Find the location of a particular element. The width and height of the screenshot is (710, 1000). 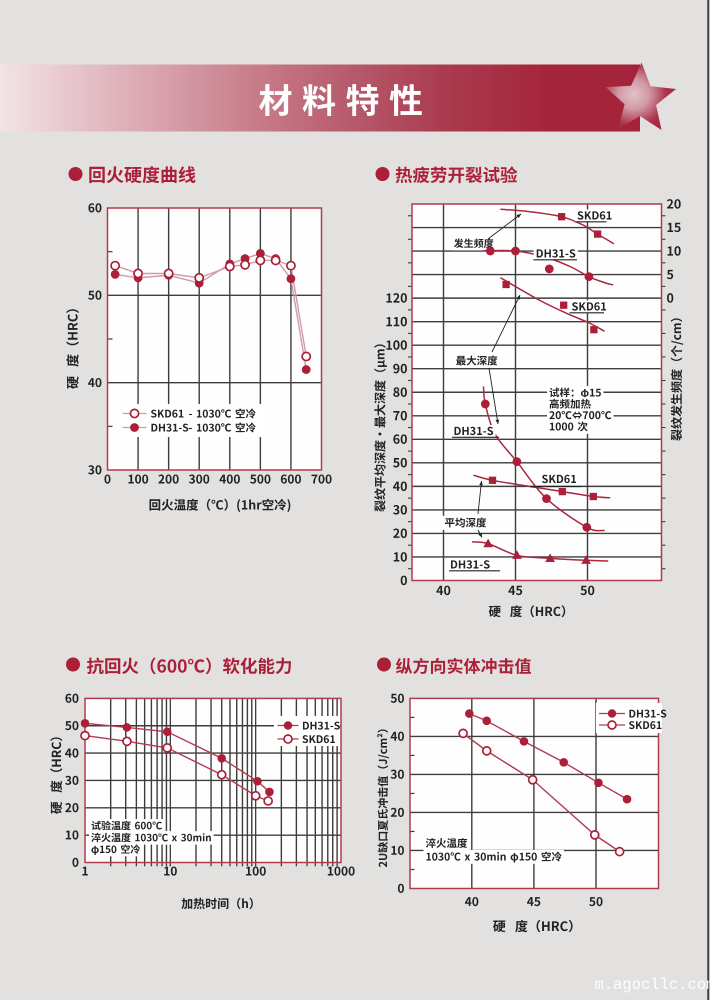

svg-text: m.agocllc.com is located at coordinates (652, 985).